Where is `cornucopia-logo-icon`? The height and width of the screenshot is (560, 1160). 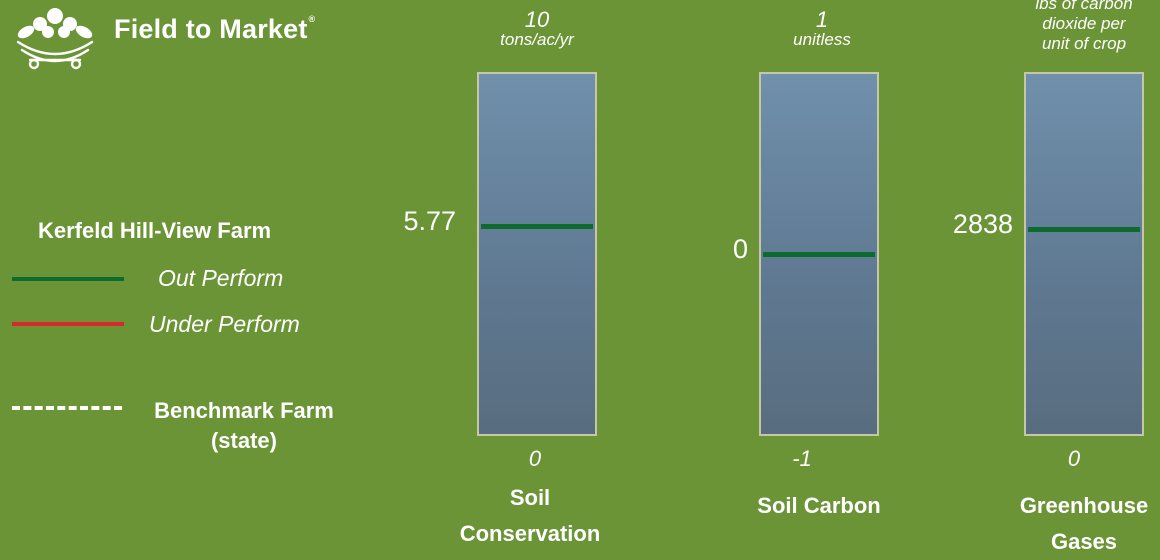
cornucopia-logo-icon is located at coordinates (55, 39).